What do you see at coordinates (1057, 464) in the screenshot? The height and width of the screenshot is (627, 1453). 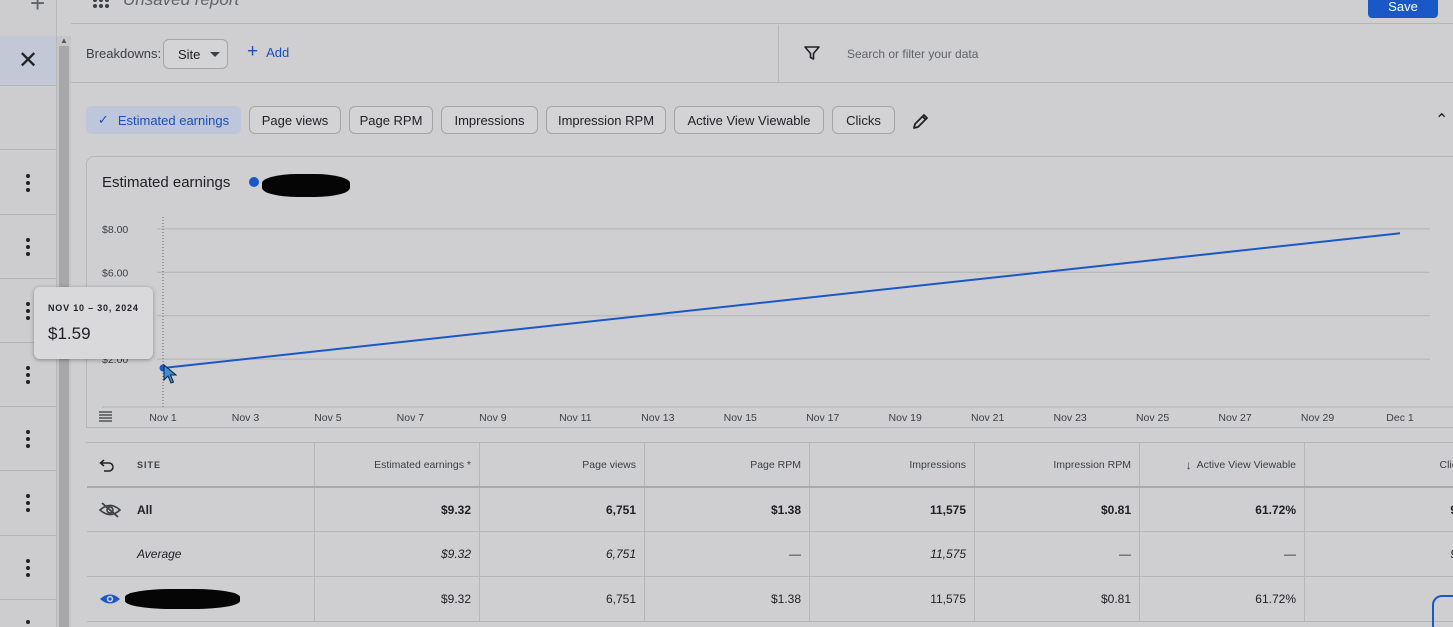 I see `column-header-impression-rpm: Impression RPM` at bounding box center [1057, 464].